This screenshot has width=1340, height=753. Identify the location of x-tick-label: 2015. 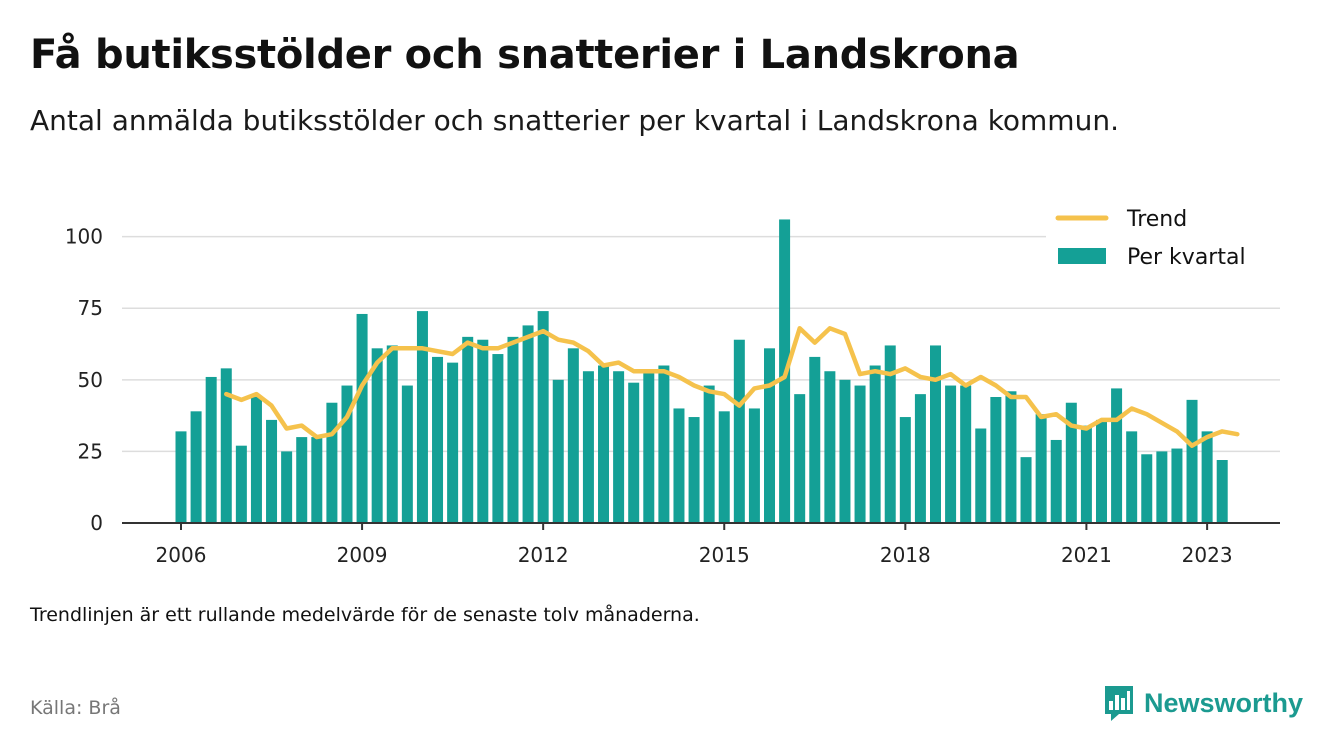
(724, 555).